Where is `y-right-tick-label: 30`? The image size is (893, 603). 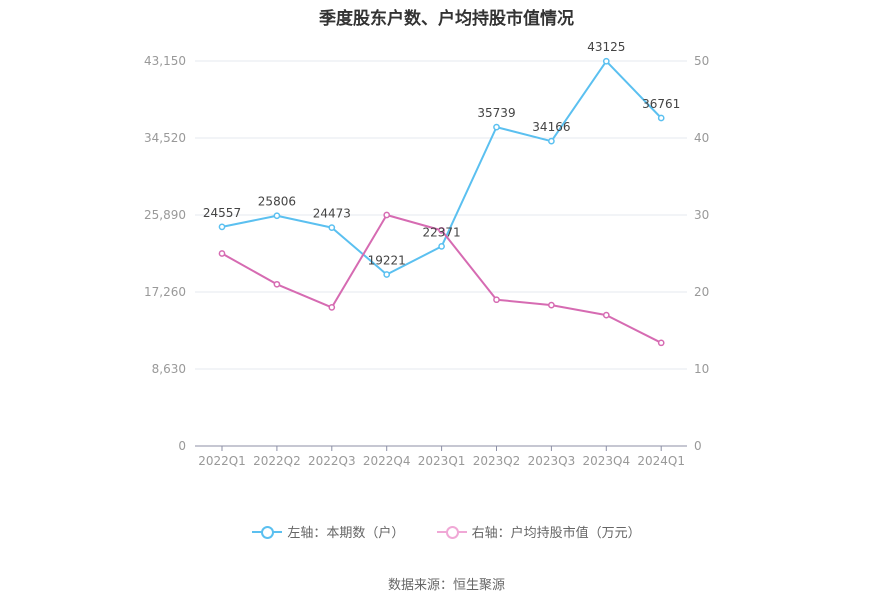 y-right-tick-label: 30 is located at coordinates (701, 215).